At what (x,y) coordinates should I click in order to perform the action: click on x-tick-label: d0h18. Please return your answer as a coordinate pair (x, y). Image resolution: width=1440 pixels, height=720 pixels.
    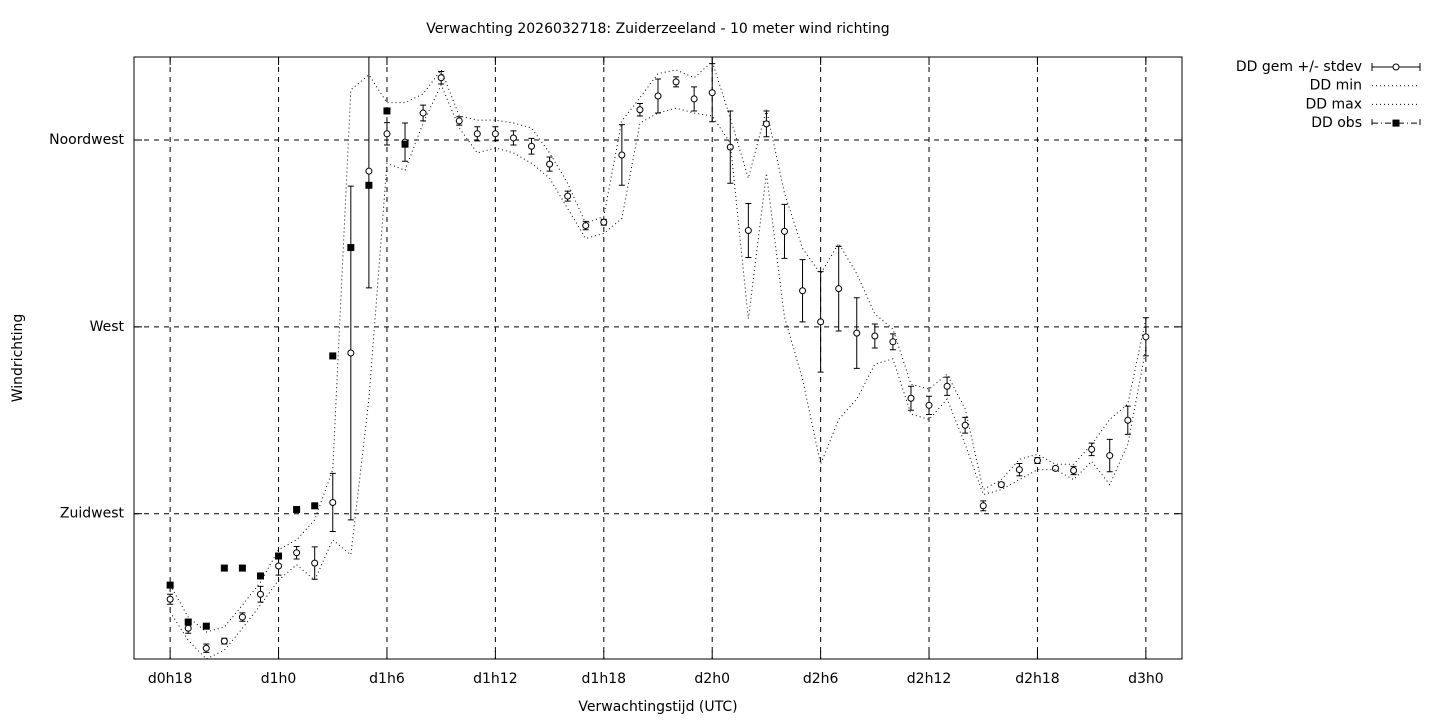
    Looking at the image, I should click on (170, 679).